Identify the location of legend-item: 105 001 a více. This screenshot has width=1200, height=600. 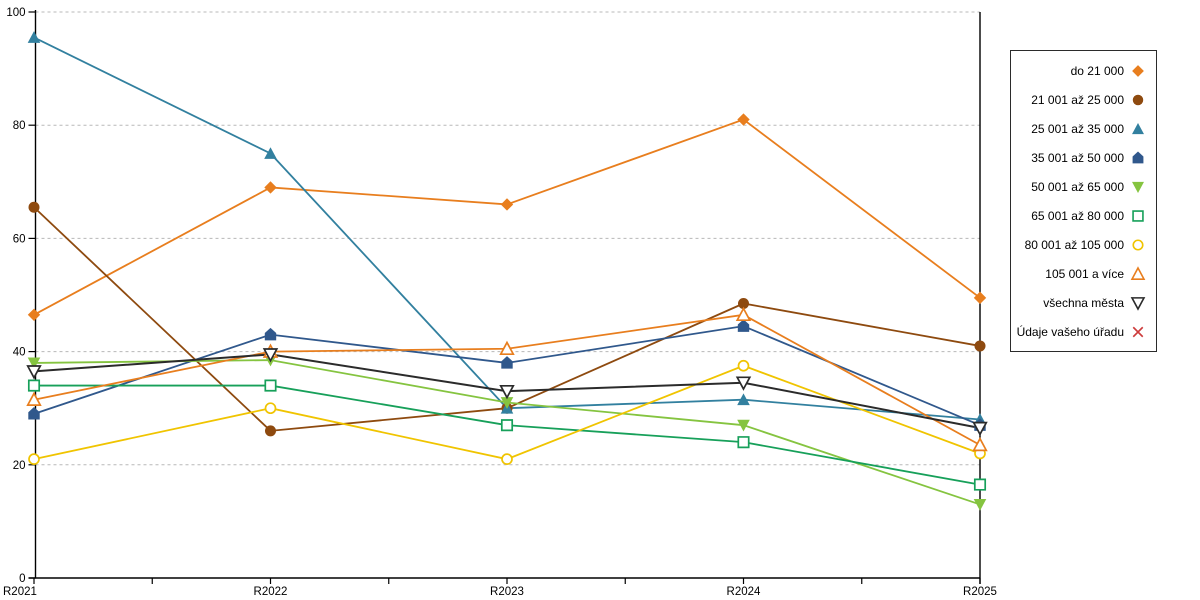
(1080, 273).